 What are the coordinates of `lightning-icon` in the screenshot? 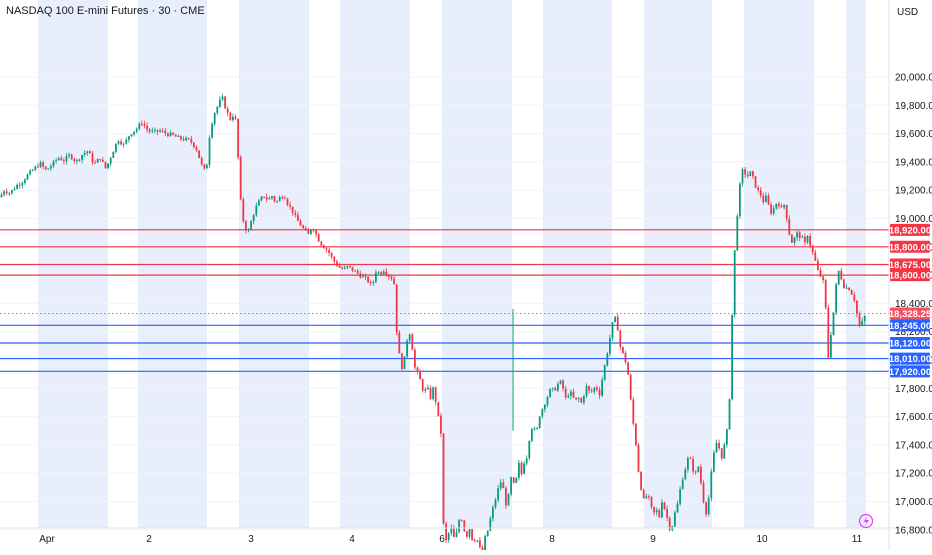 It's located at (866, 521).